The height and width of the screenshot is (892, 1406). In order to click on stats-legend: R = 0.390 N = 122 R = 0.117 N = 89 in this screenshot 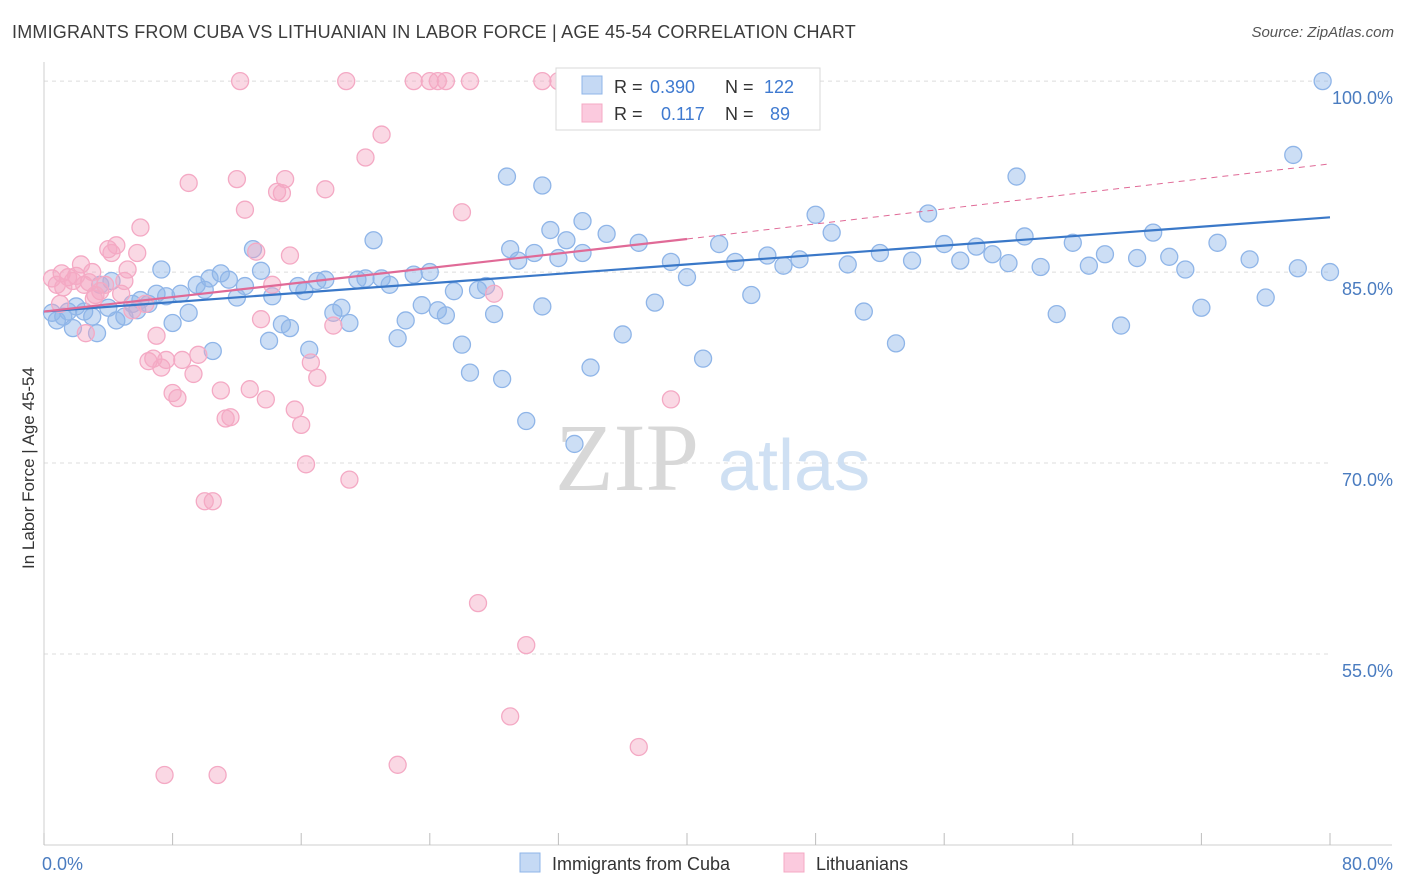, I will do `click(688, 99)`.